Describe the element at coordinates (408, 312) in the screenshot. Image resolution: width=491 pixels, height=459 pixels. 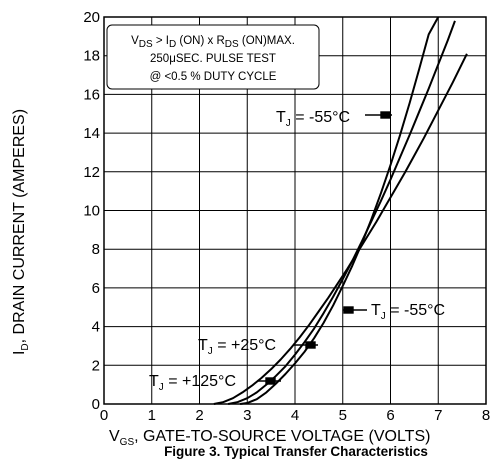
I see `label-tj-minus55-bottom: TJ = -55°C` at that location.